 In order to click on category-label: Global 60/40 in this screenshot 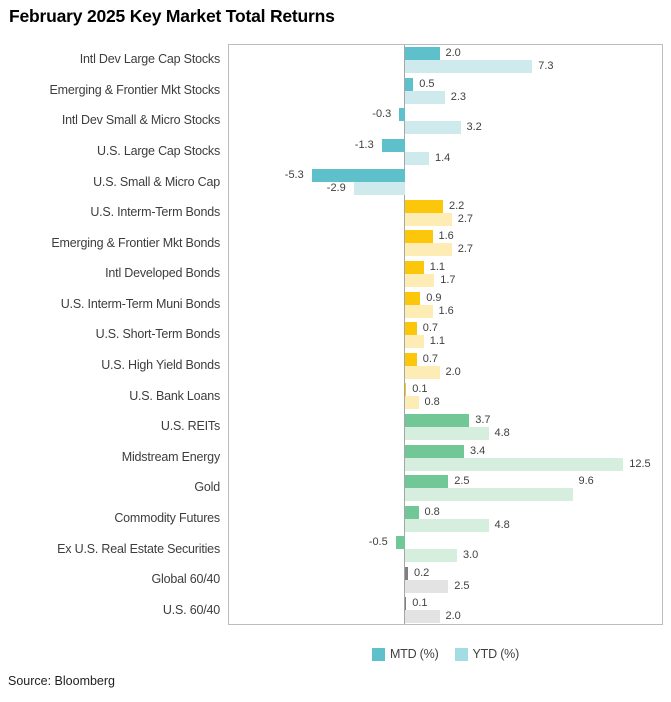, I will do `click(186, 579)`.